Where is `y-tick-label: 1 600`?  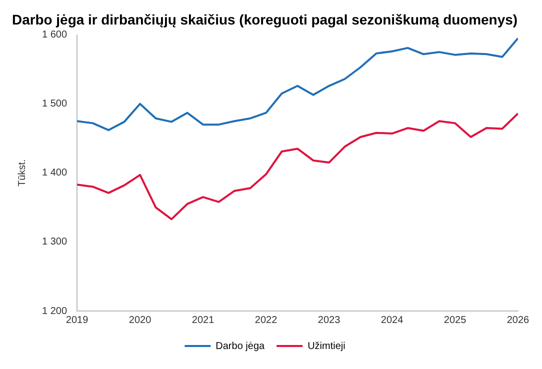 y-tick-label: 1 600 is located at coordinates (55, 35).